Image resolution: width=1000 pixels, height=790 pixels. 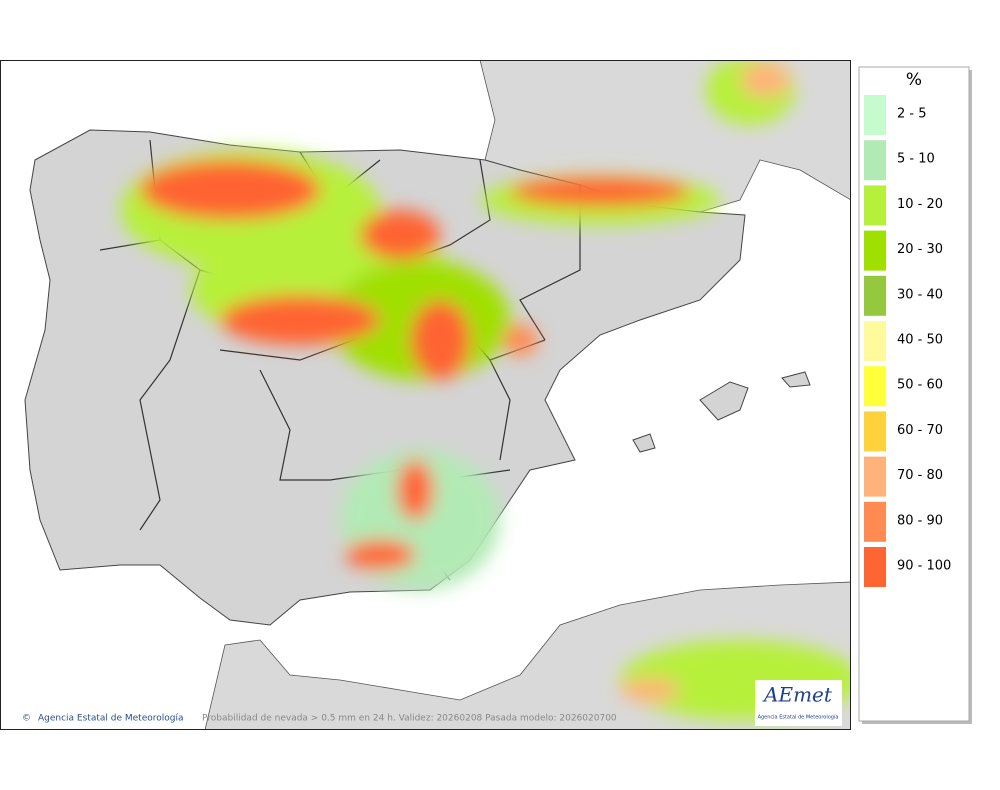 What do you see at coordinates (796, 379) in the screenshot?
I see `menorca` at bounding box center [796, 379].